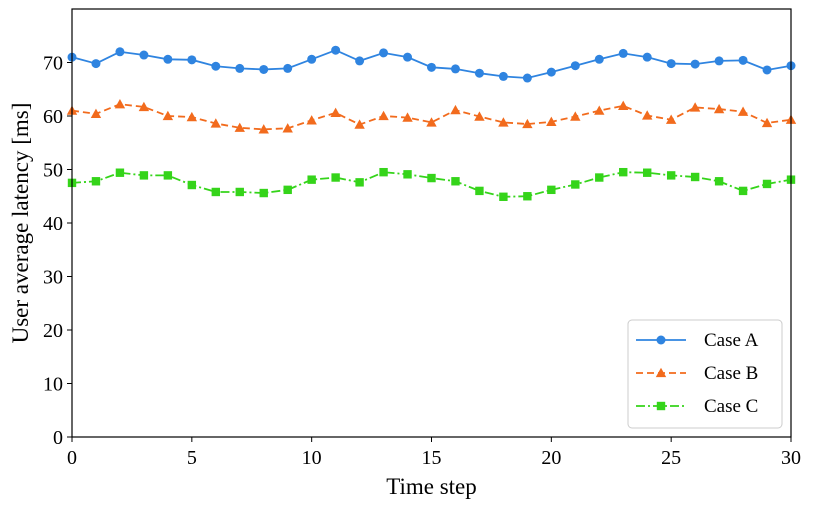 The width and height of the screenshot is (813, 508). Describe the element at coordinates (53, 385) in the screenshot. I see `y-tick-label: 10` at that location.